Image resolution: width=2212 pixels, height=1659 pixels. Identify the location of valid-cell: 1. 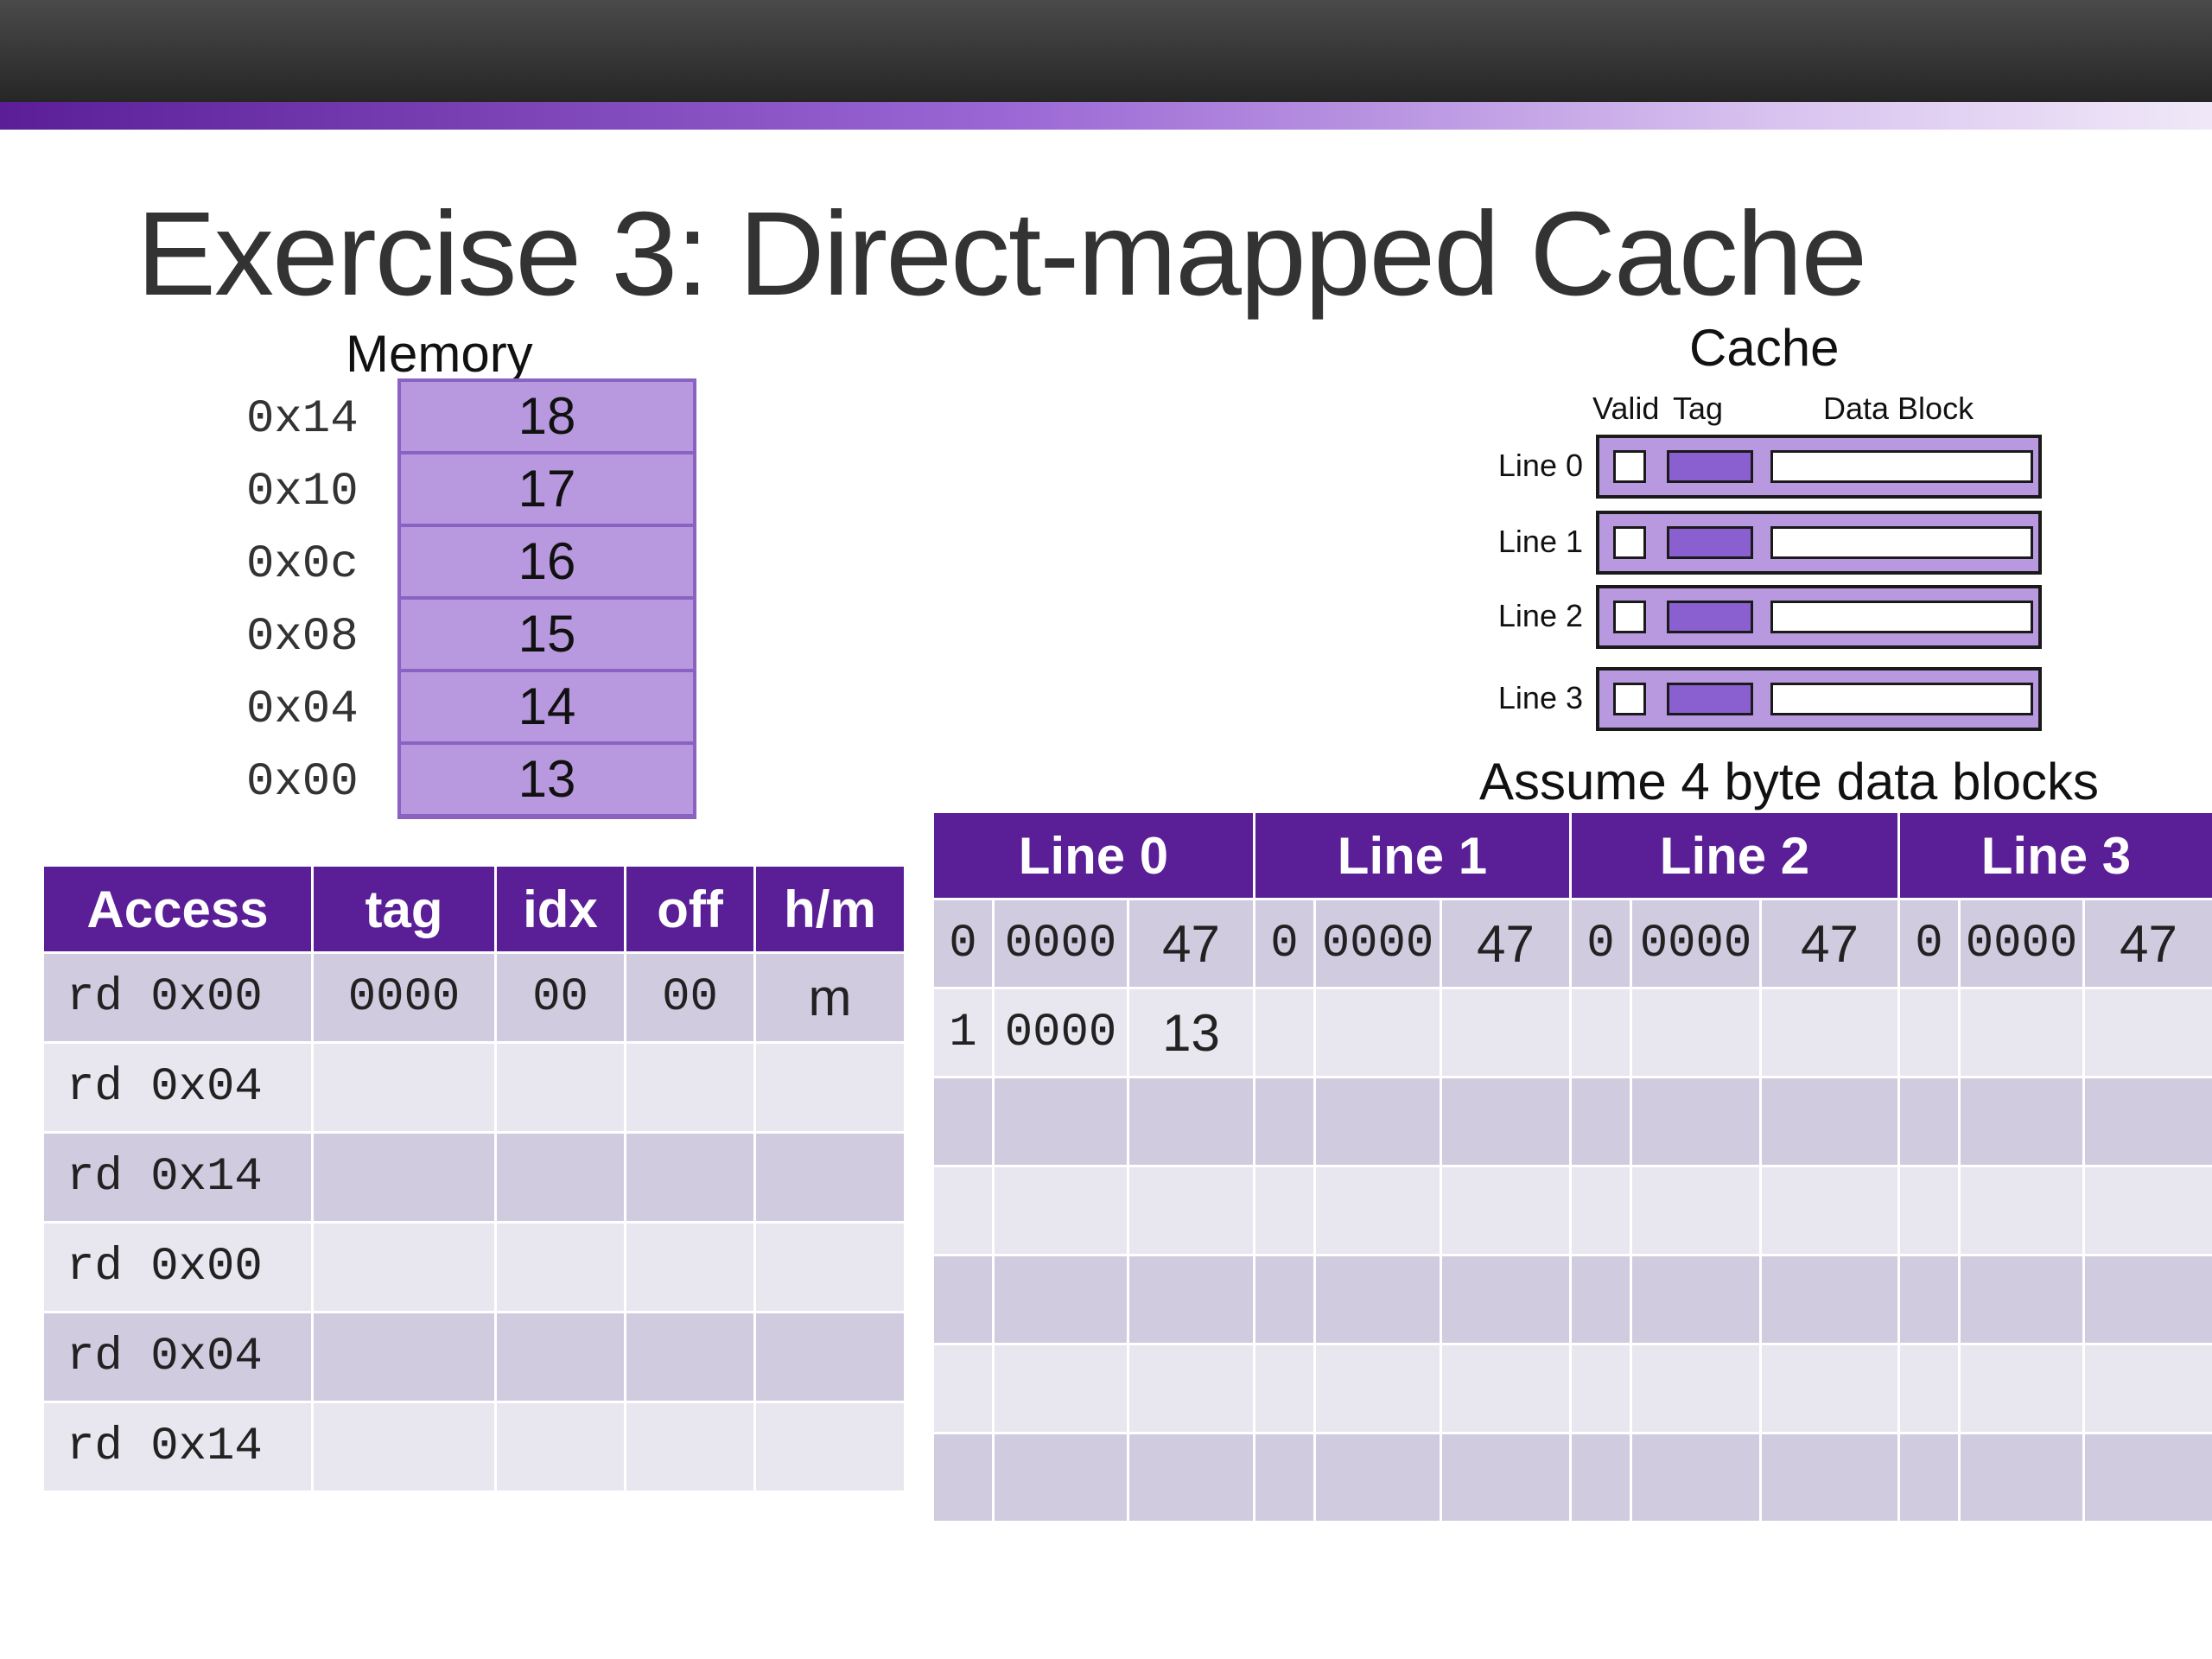
(963, 1032).